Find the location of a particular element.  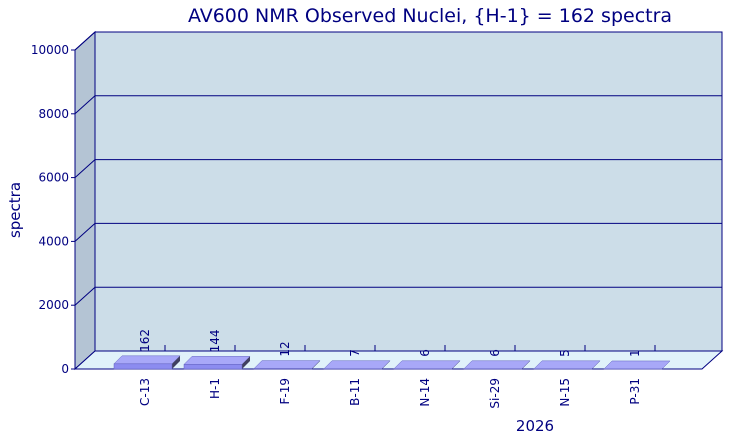

data-label: 162 is located at coordinates (145, 340).